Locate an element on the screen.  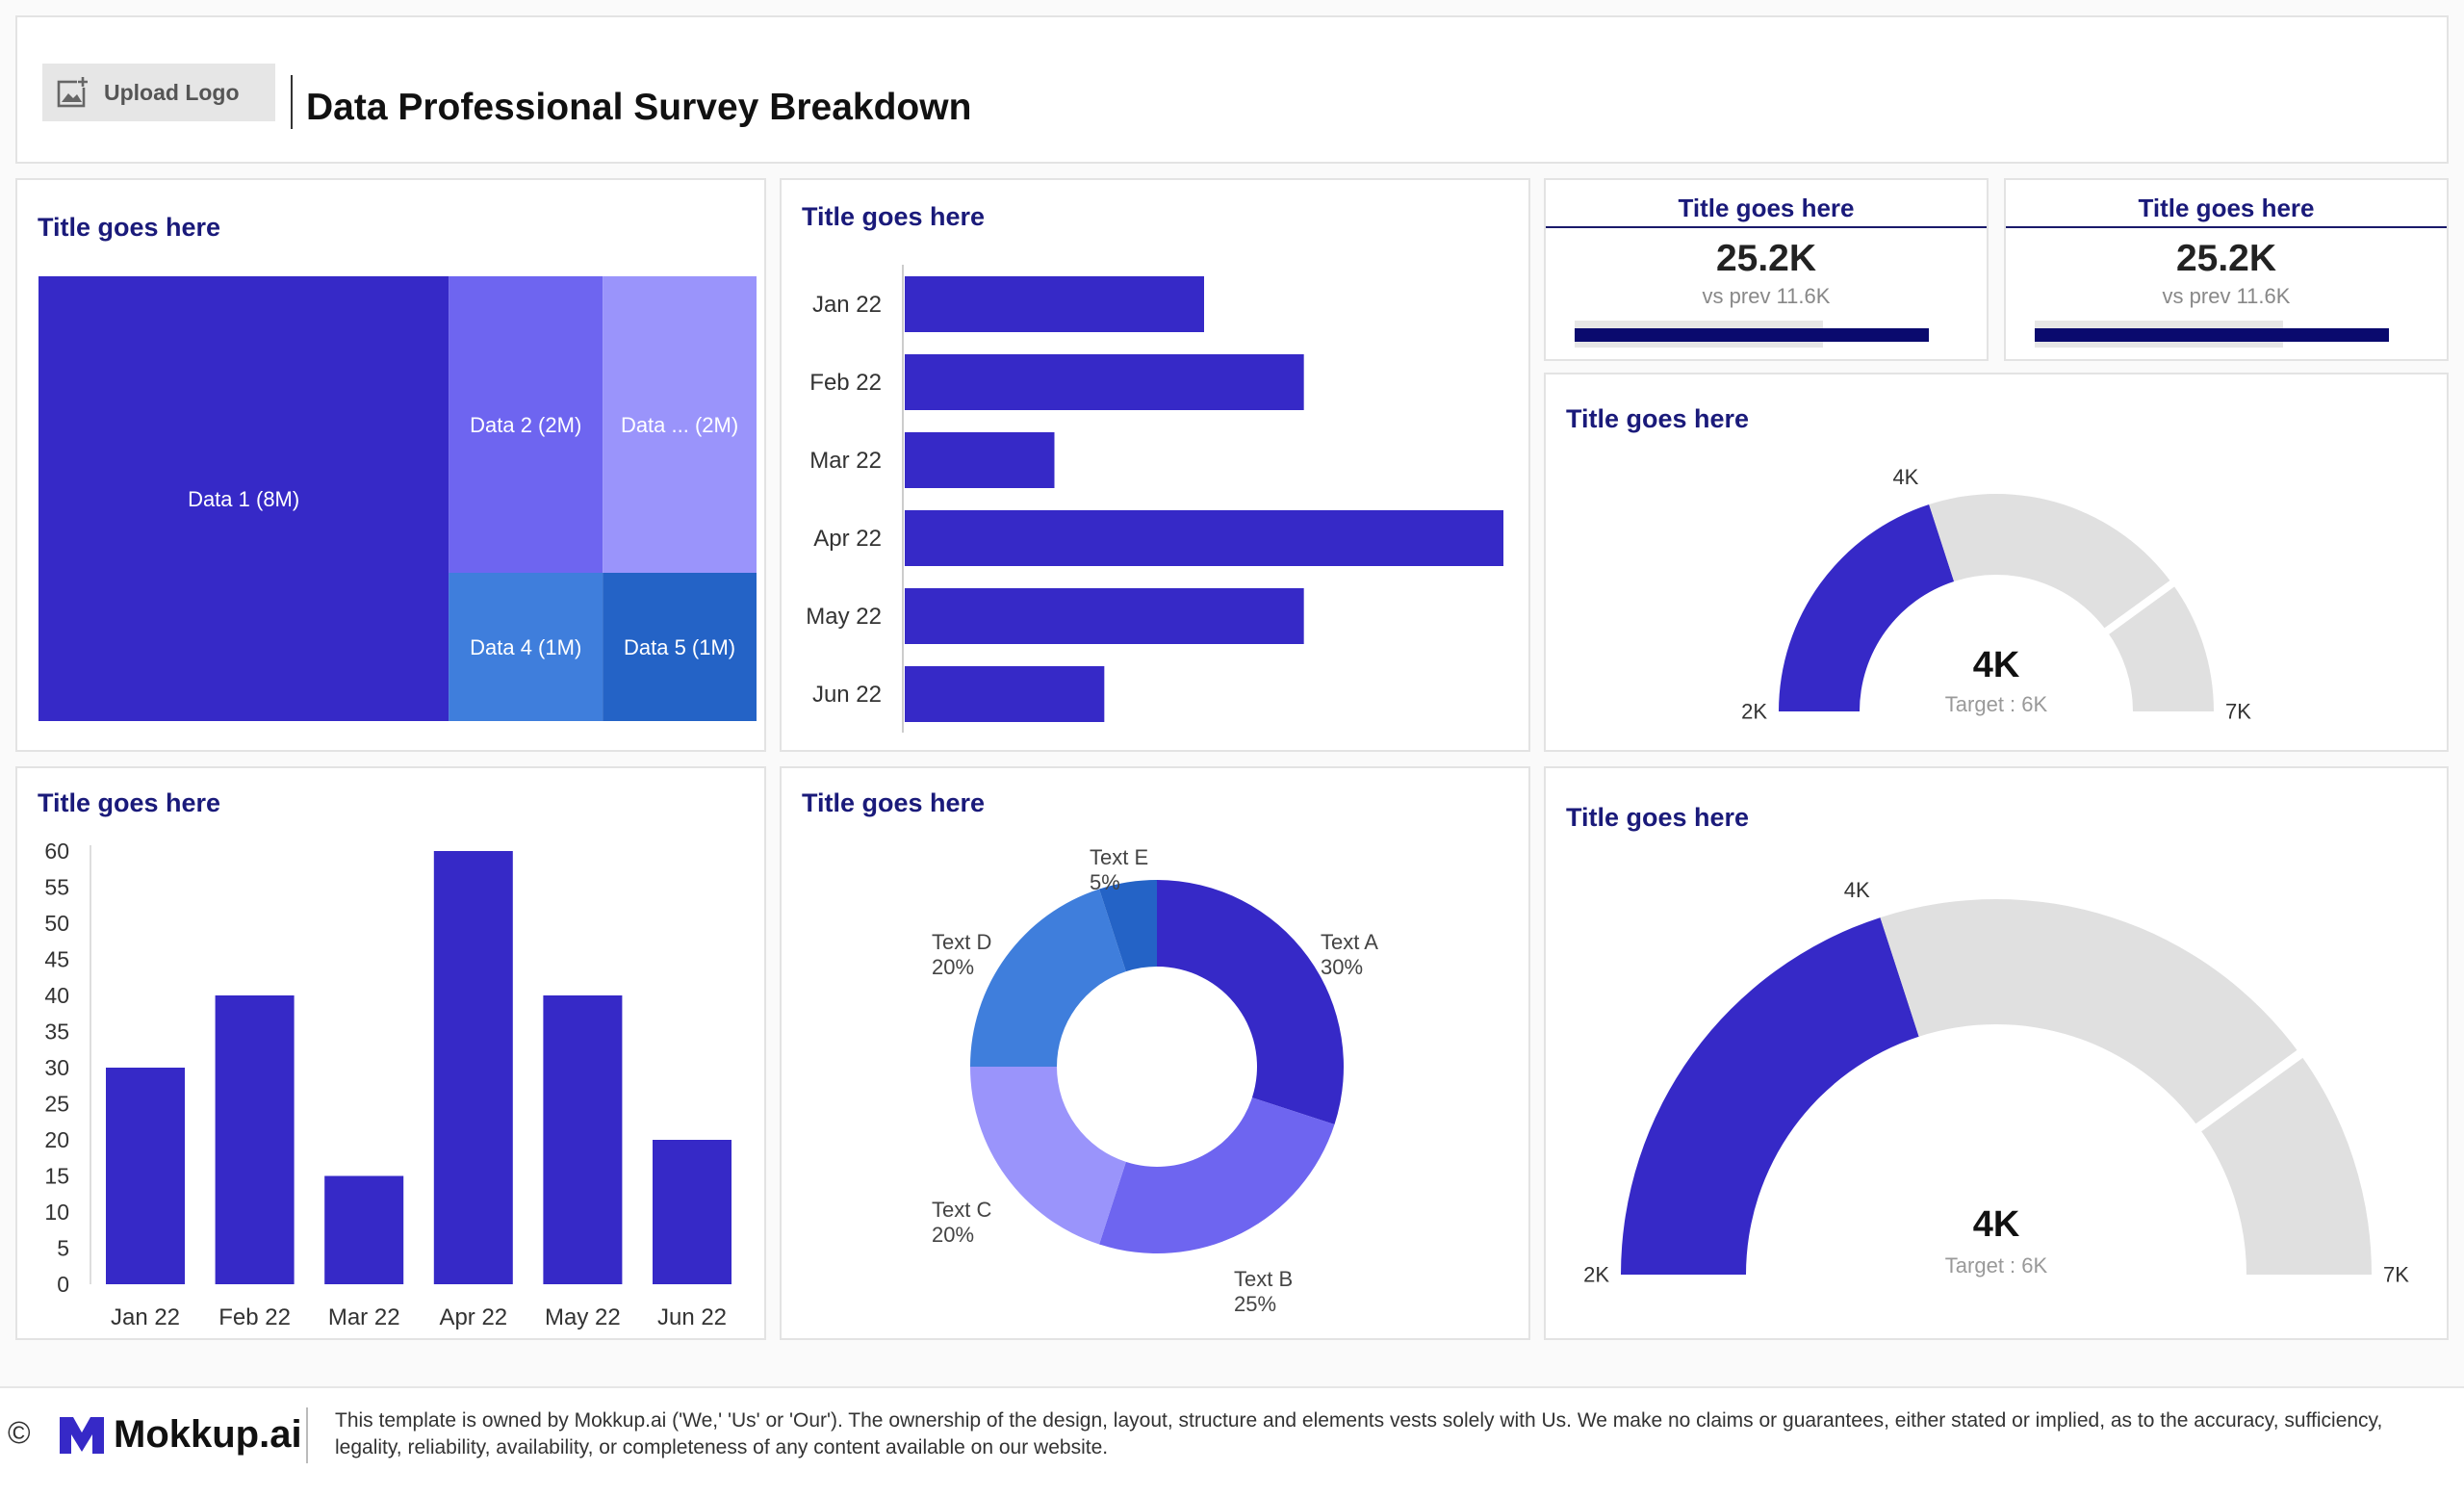
mokkup-m-icon is located at coordinates (82, 1435).